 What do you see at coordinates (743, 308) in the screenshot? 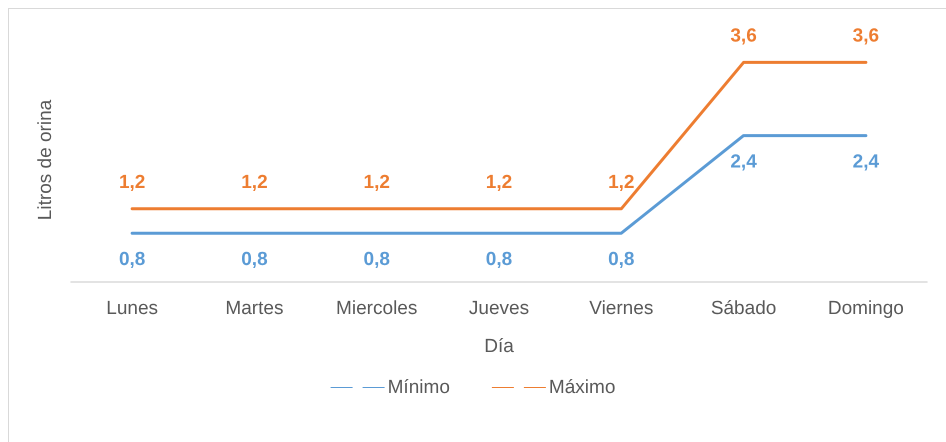
I see `x-tick-label: Sábado` at bounding box center [743, 308].